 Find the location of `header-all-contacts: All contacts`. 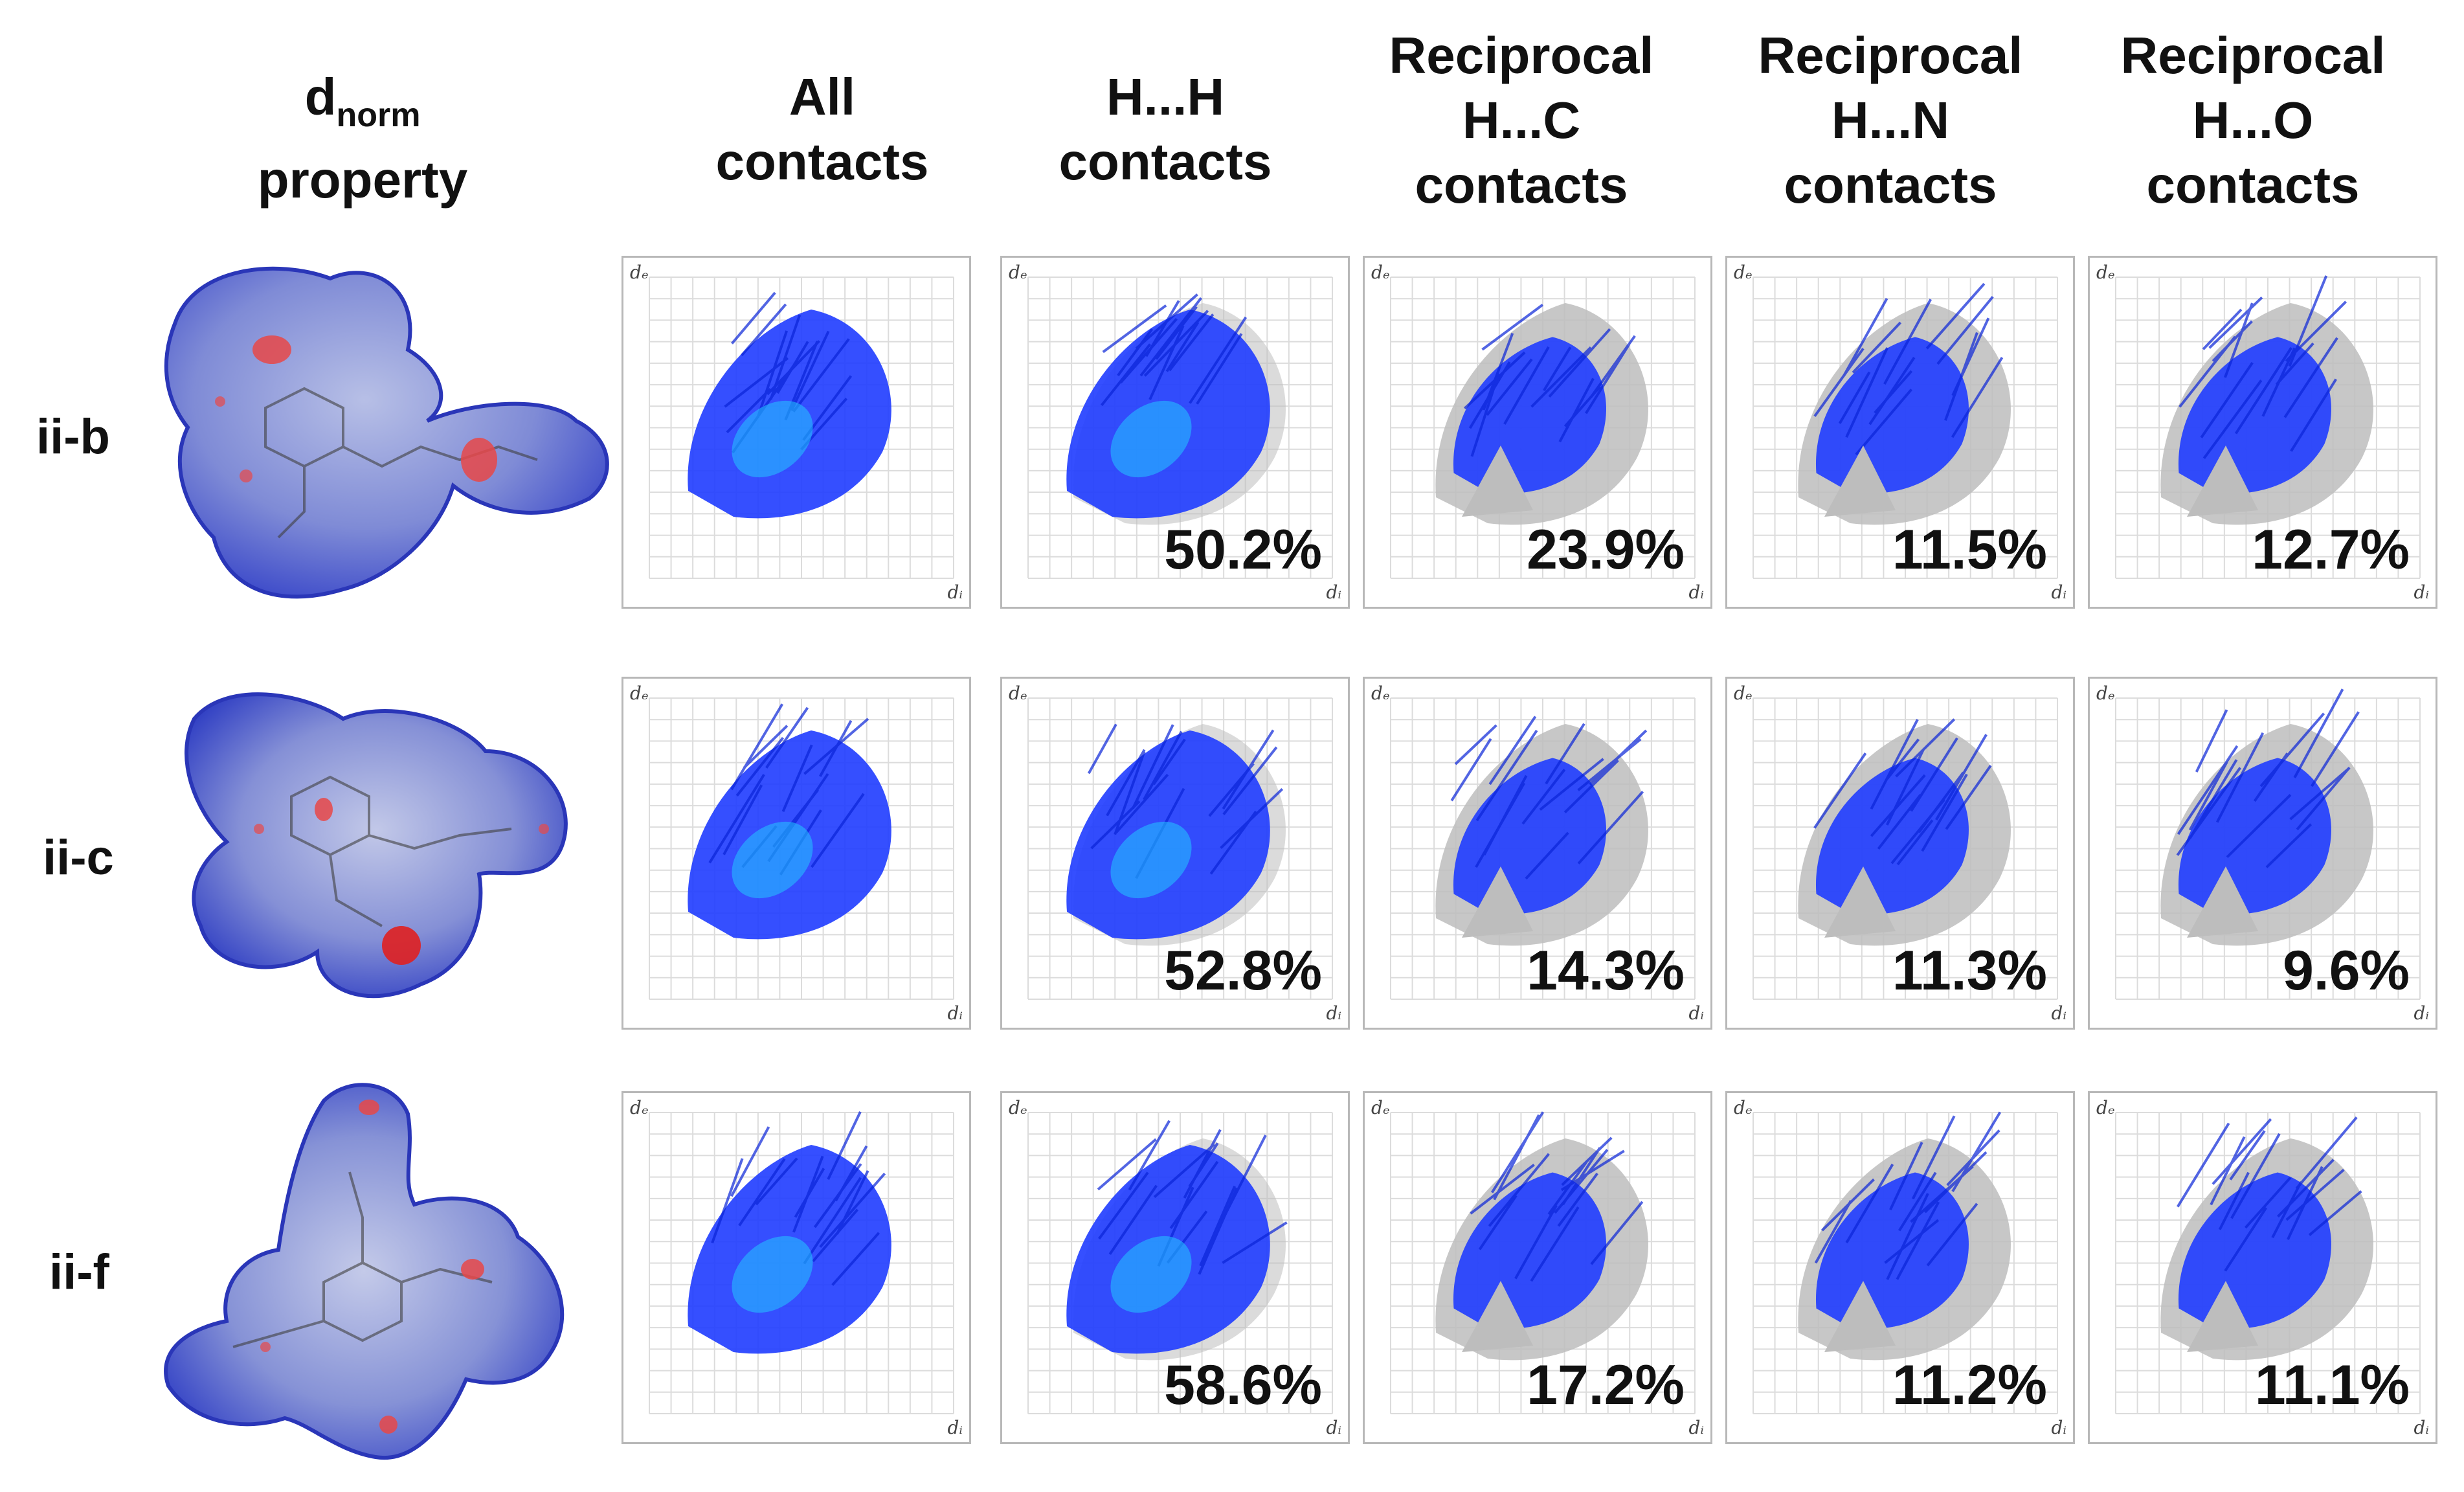

header-all-contacts: All contacts is located at coordinates (822, 129).